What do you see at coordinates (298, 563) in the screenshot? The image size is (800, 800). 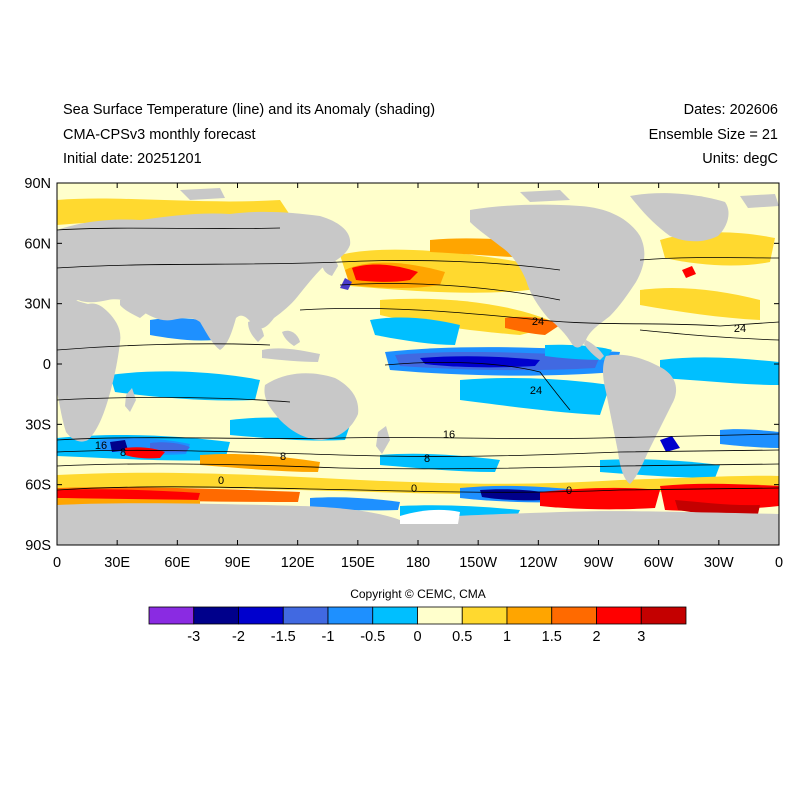 I see `lon-label: 120E` at bounding box center [298, 563].